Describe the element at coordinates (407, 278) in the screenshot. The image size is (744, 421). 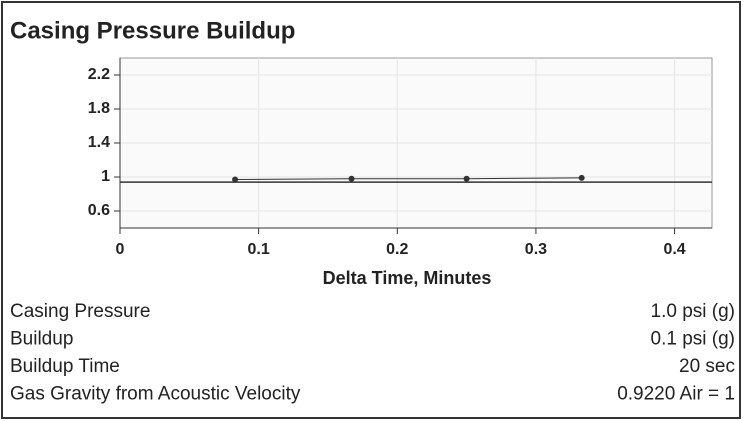
I see `x-axis-label: Delta Time, Minutes` at that location.